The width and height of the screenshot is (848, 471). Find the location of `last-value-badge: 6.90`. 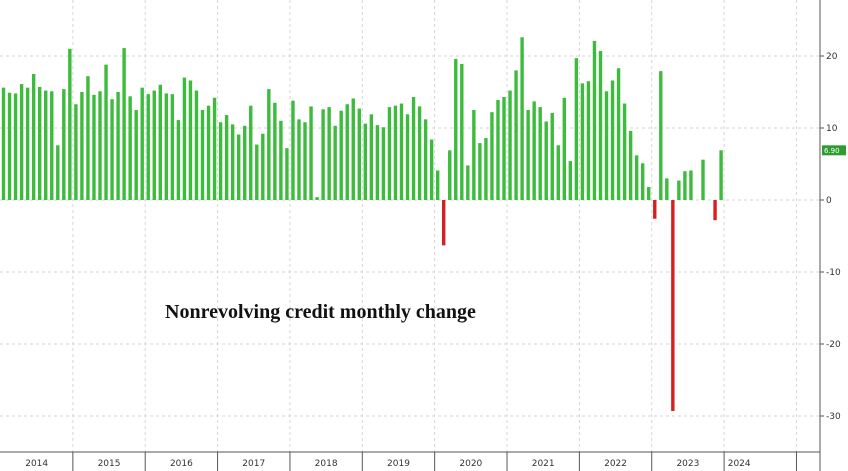

last-value-badge: 6.90 is located at coordinates (834, 150).